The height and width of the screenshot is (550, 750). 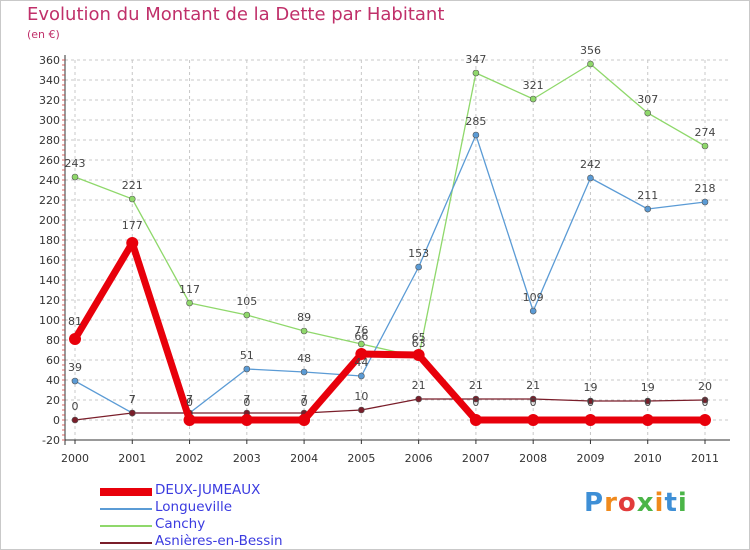 I want to click on data-label: 218, so click(x=705, y=188).